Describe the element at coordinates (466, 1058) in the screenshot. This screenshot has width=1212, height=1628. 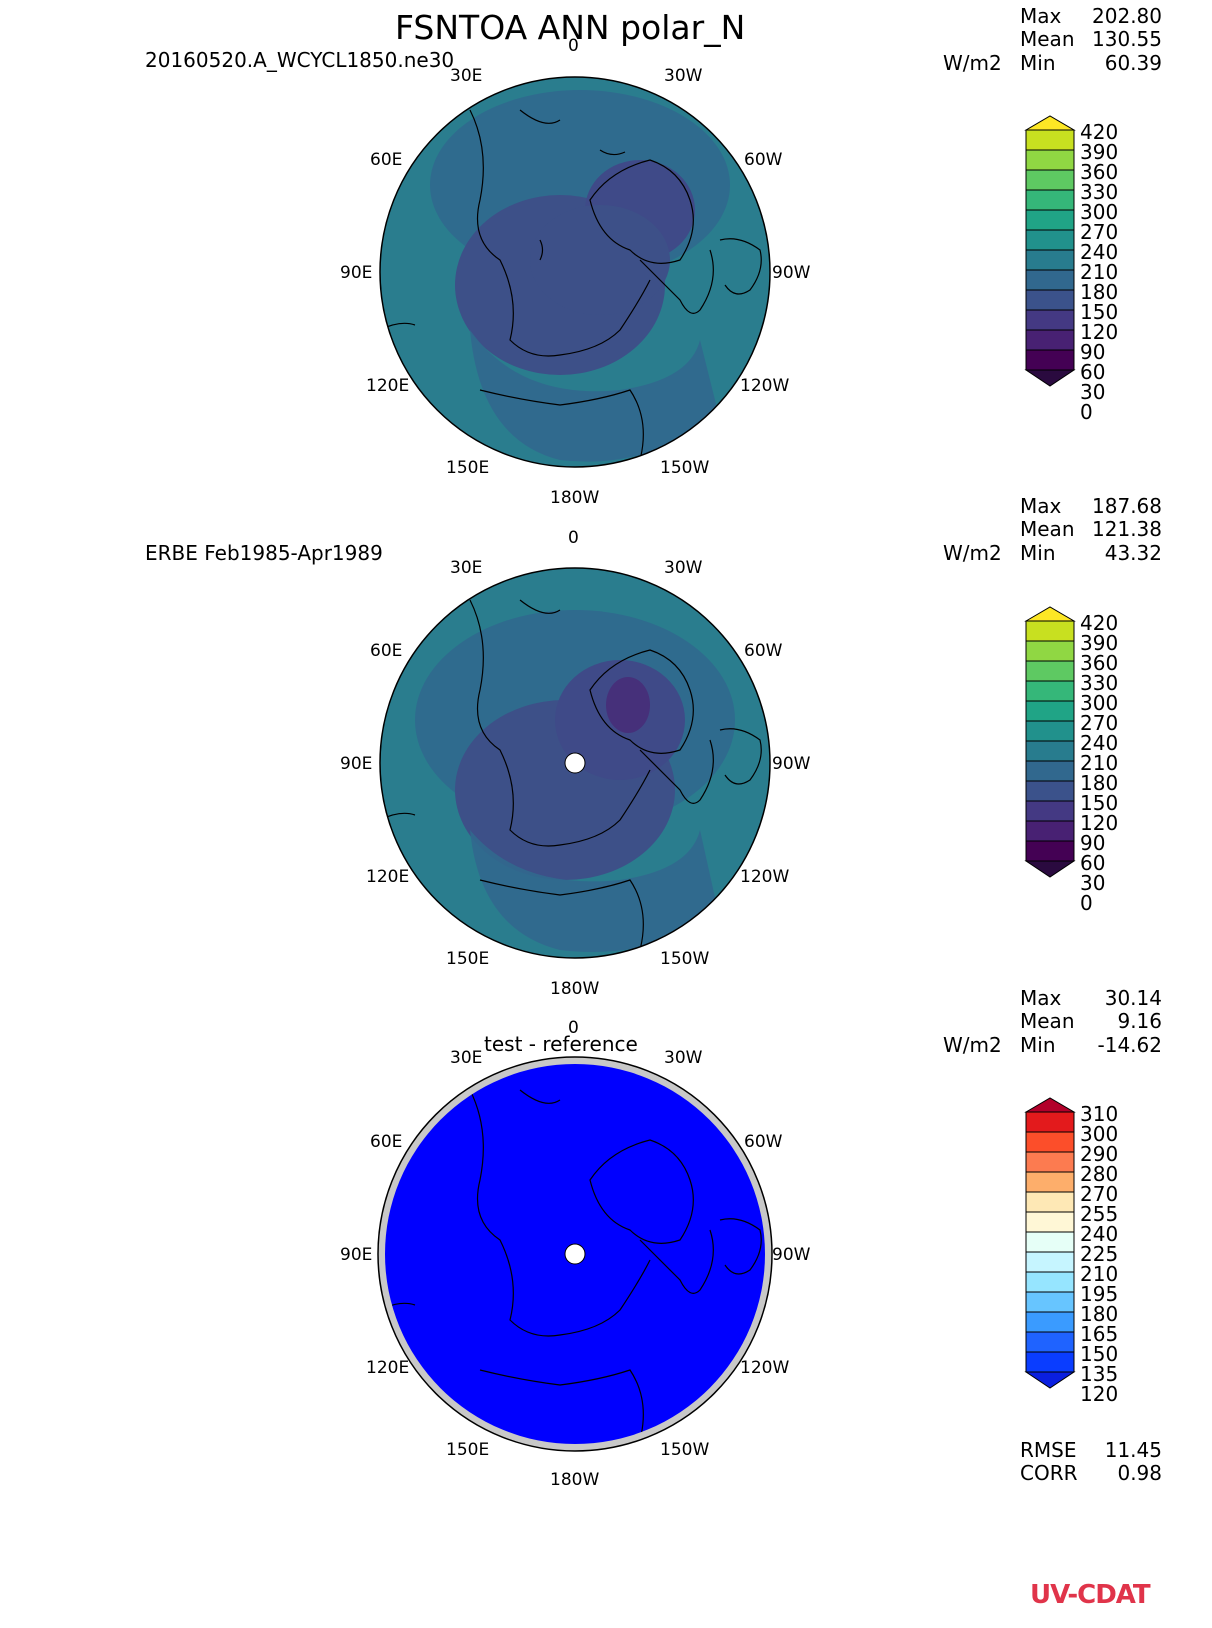
I see `lon-label-30e: 30E` at that location.